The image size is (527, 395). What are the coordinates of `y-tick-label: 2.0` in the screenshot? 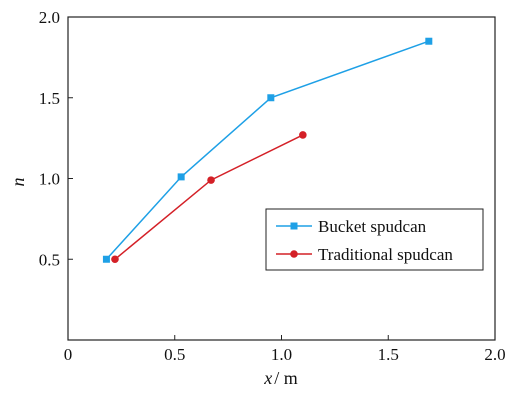 It's located at (49, 17).